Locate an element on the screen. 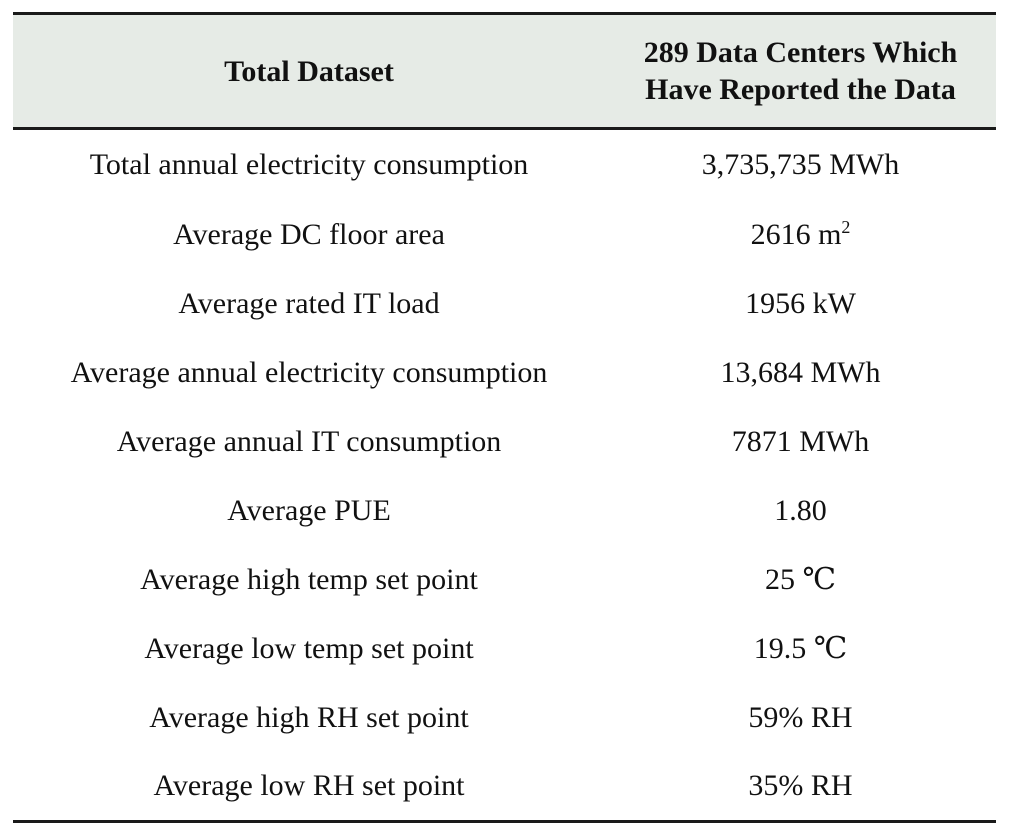  row-label: Average DC floor area is located at coordinates (309, 234).